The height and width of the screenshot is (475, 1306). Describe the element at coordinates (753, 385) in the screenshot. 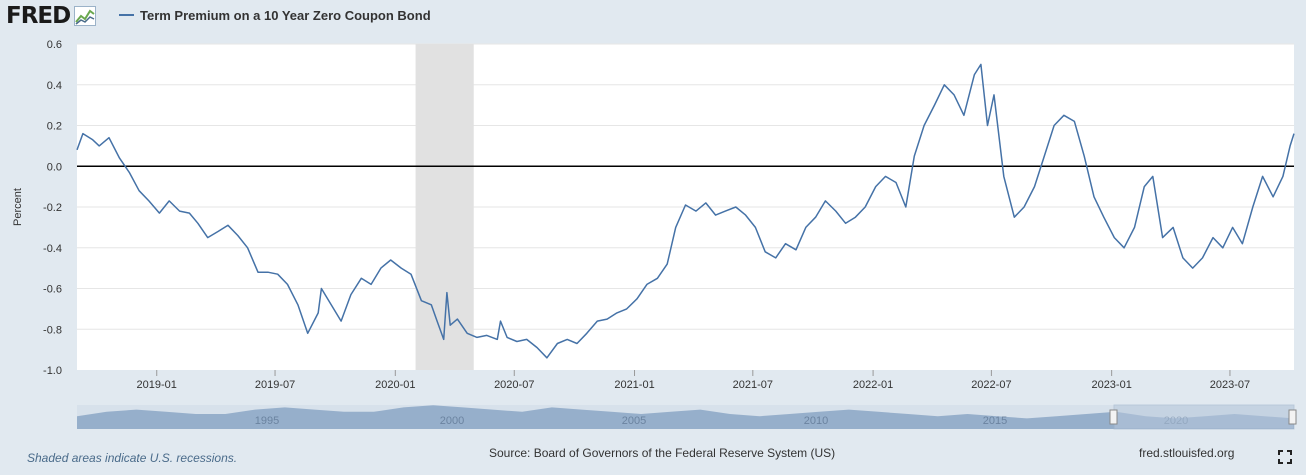

I see `x-tick-label: 2021-07` at that location.